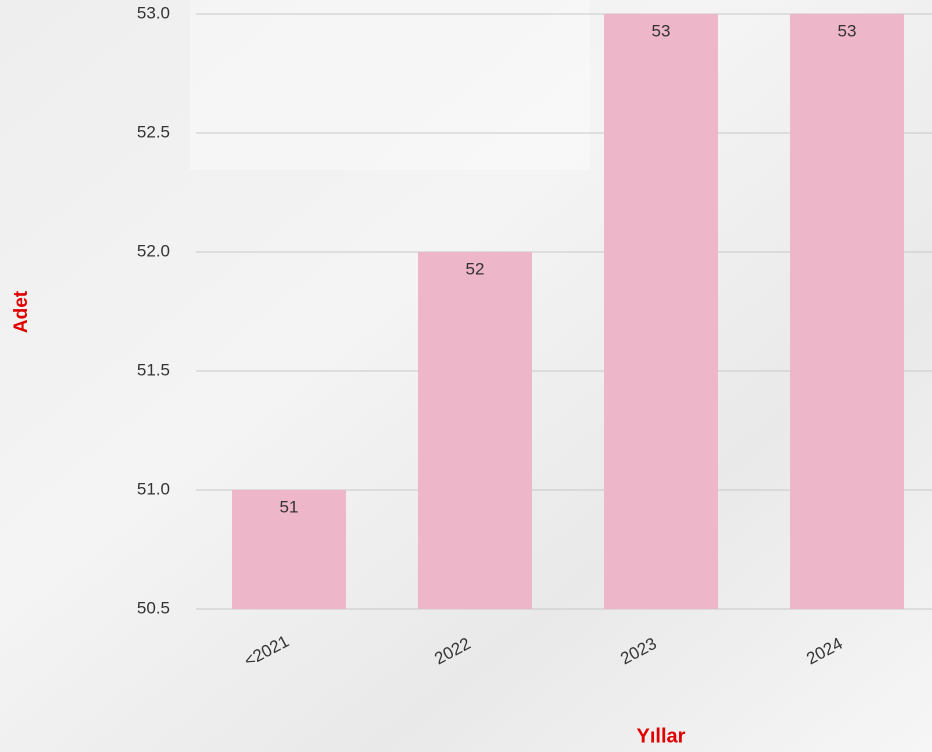  Describe the element at coordinates (153, 369) in the screenshot. I see `y-tick-label: 51.5` at that location.